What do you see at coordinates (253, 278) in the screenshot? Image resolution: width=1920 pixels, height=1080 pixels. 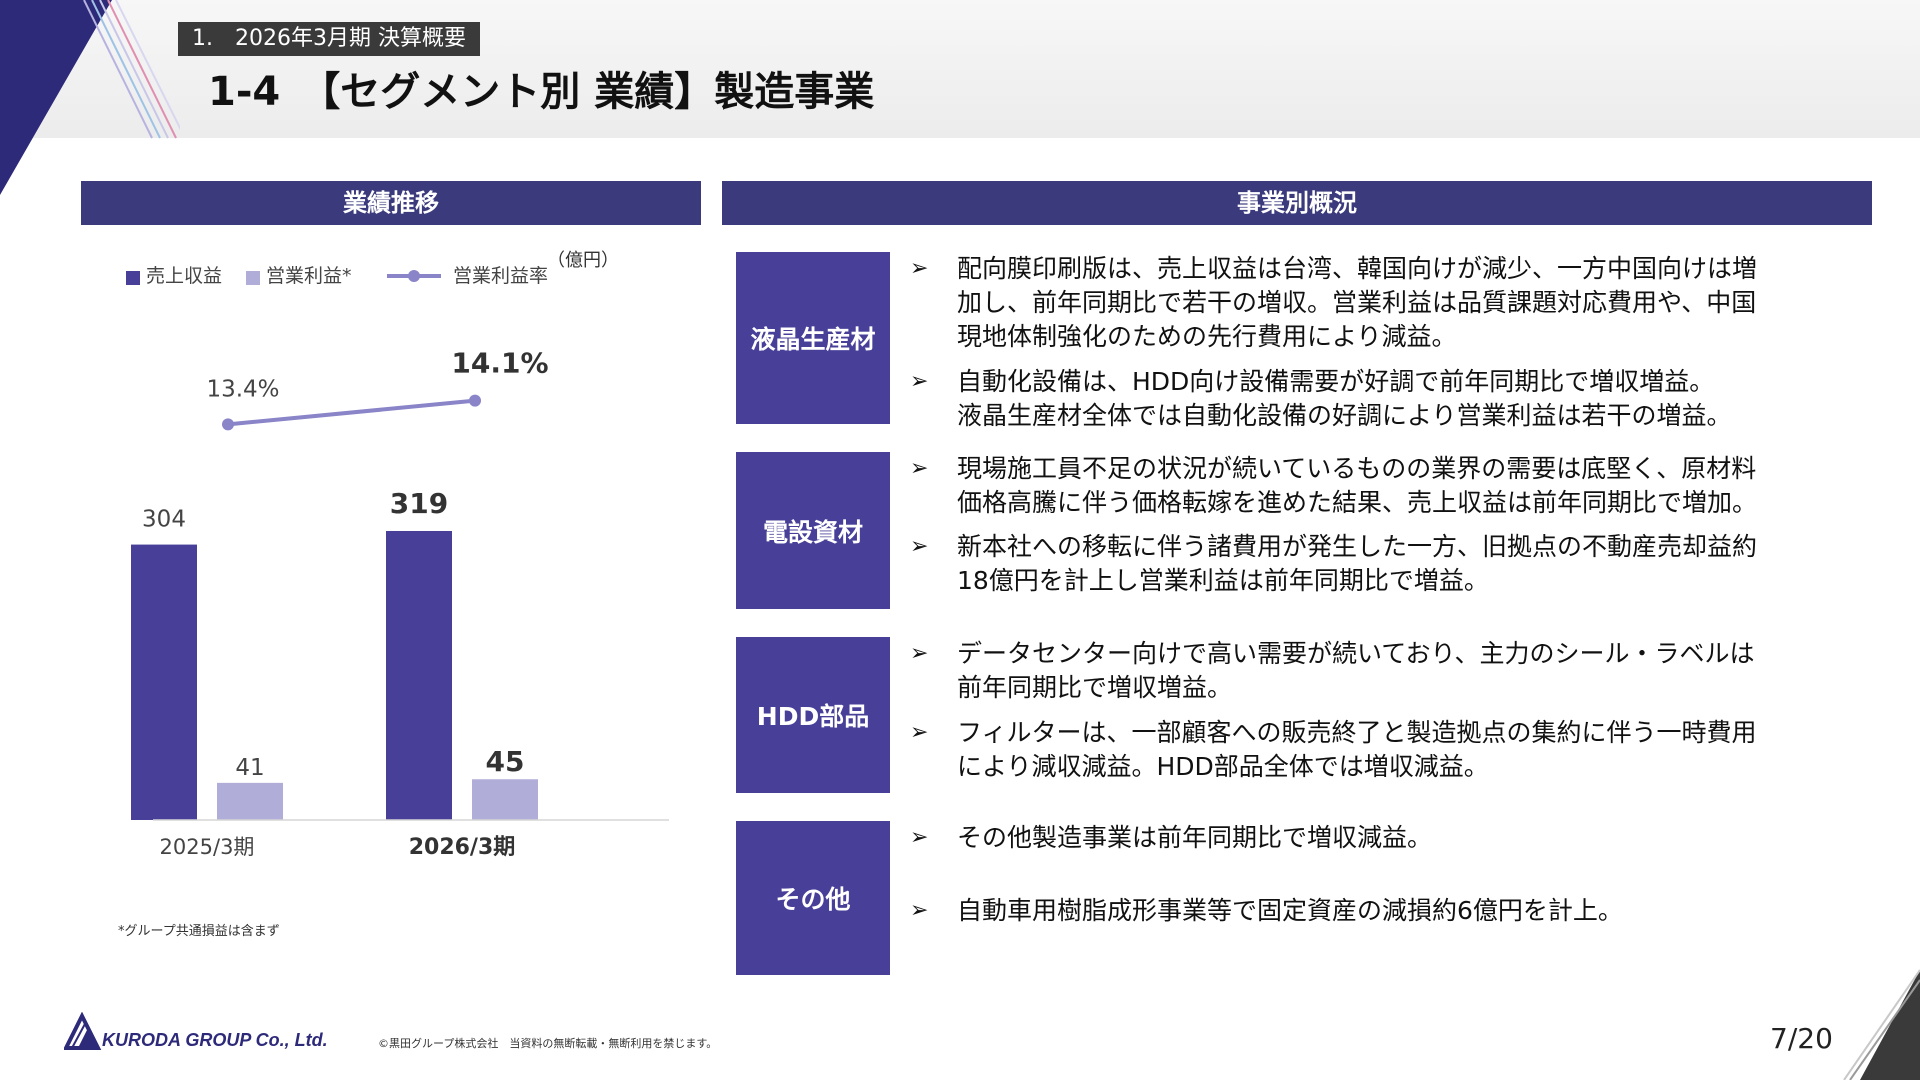 I see `legend-swatch-operating-profit` at bounding box center [253, 278].